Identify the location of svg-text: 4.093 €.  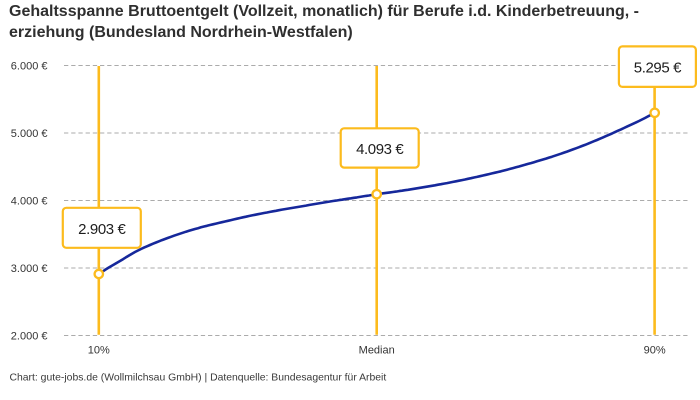
(380, 149).